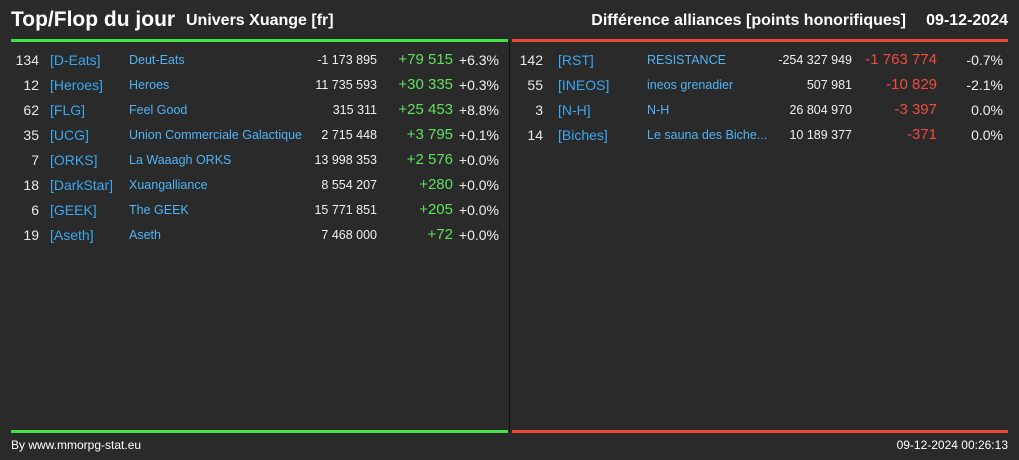 The image size is (1019, 460). I want to click on alliance-diff: +72, so click(440, 234).